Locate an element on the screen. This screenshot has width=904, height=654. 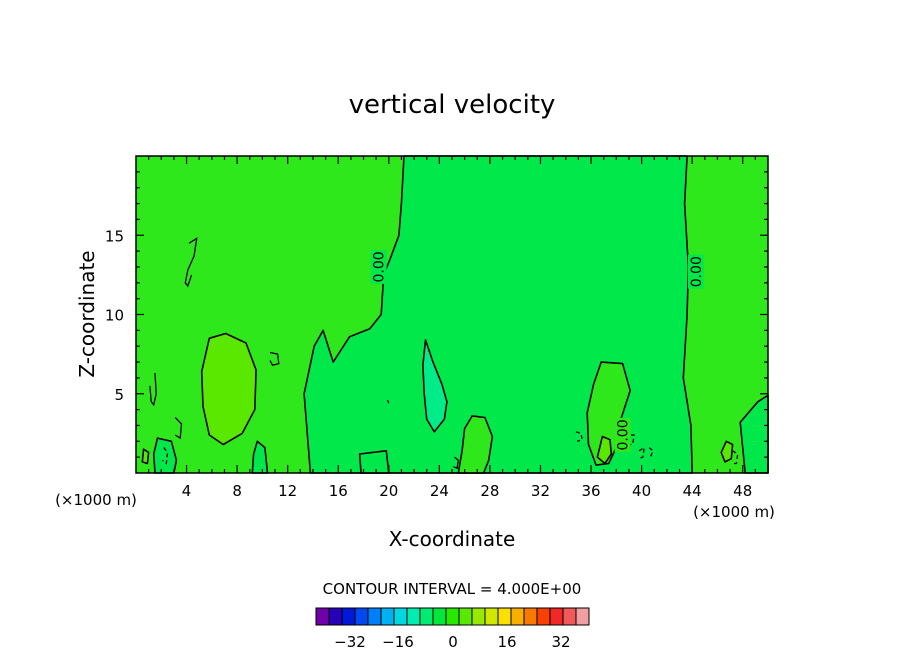
colorbar-tick-label: 0 is located at coordinates (453, 642).